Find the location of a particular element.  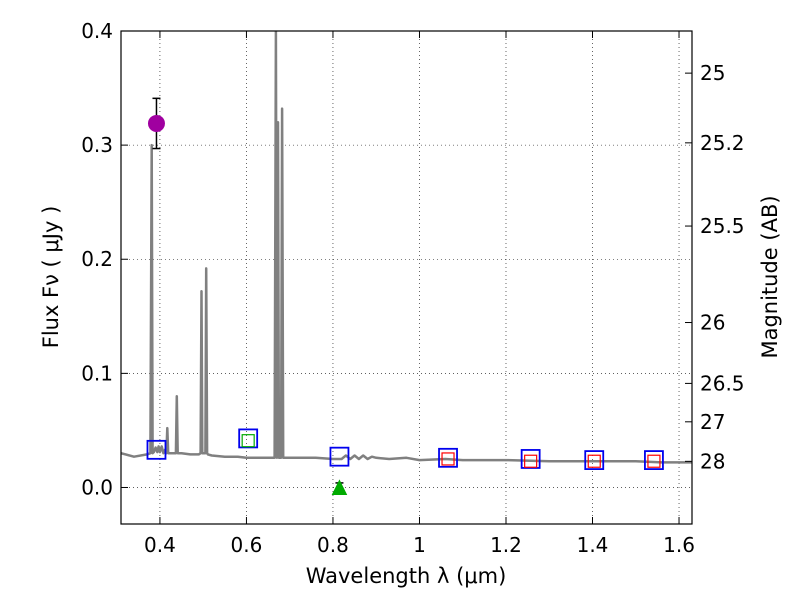

y-tick-label: 0.0 is located at coordinates (97, 487).